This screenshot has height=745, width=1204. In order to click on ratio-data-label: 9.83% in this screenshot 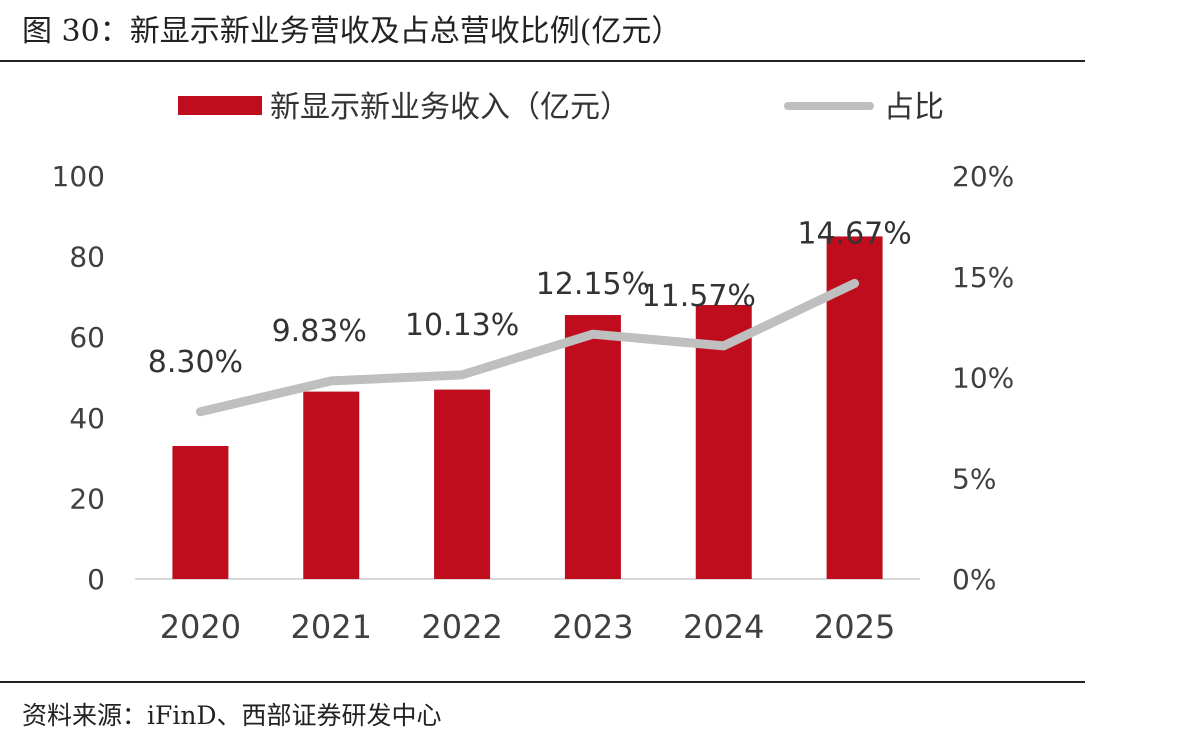, I will do `click(319, 331)`.